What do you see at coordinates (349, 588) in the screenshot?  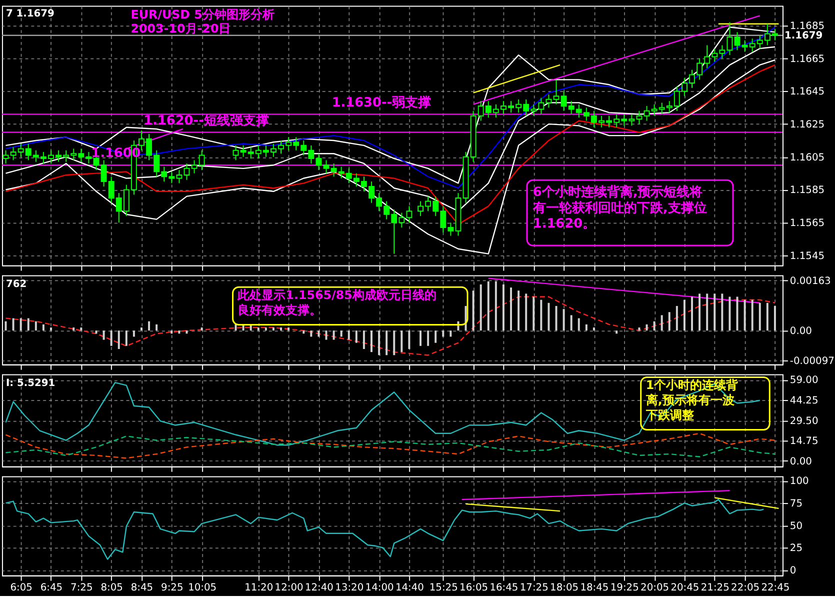 I see `x-tick-label: 13:20` at bounding box center [349, 588].